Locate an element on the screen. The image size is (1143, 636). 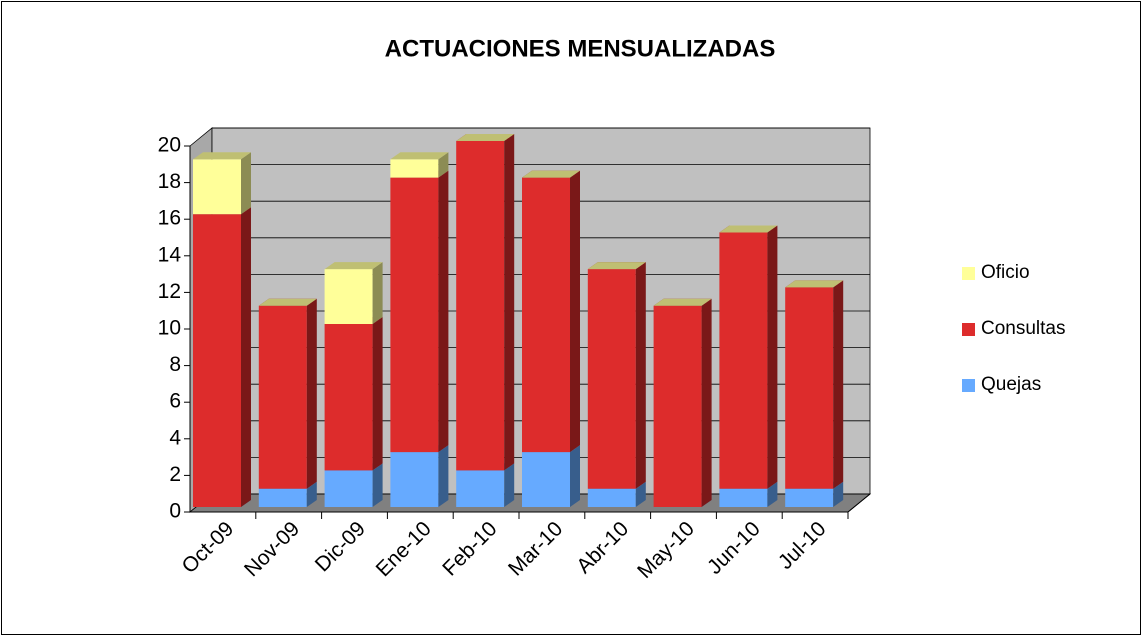
y-tick-label: 16 is located at coordinates (169, 218).